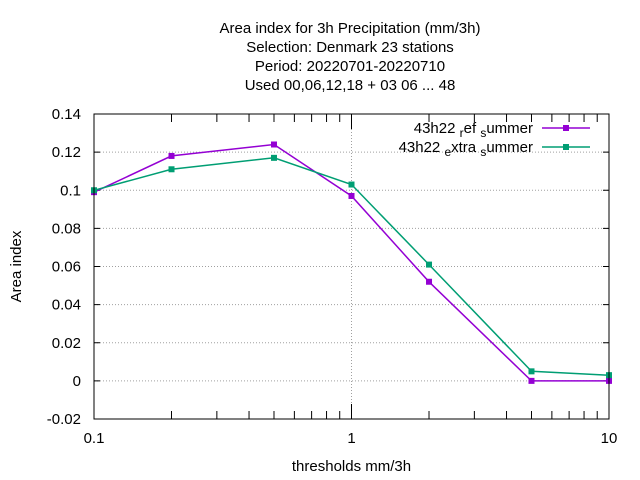  I want to click on chart-title-line: Selection: Denmark 23 stations, so click(350, 47).